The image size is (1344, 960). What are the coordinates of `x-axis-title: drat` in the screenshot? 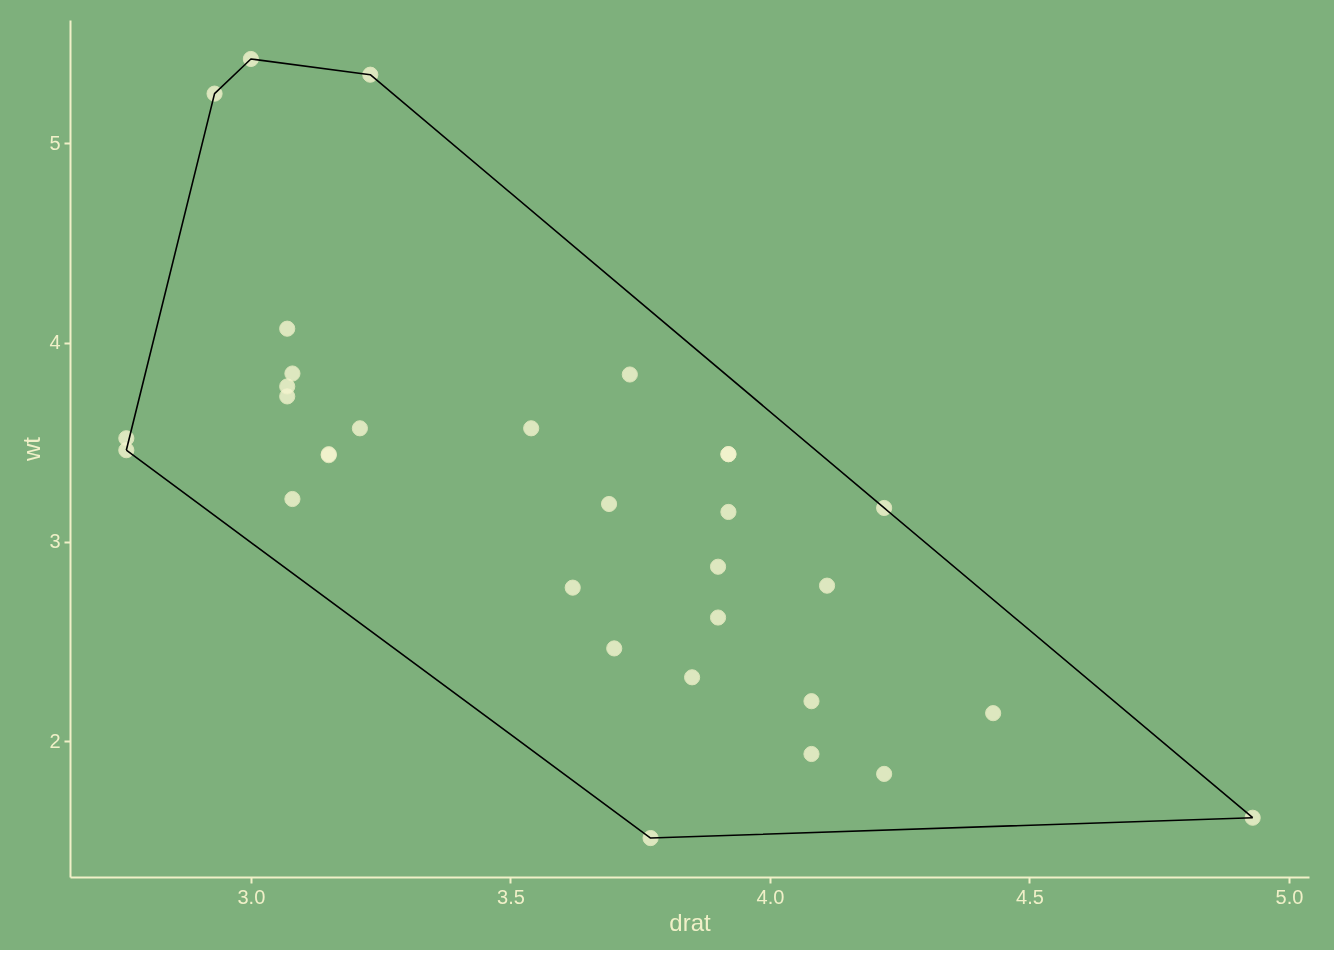 It's located at (690, 922).